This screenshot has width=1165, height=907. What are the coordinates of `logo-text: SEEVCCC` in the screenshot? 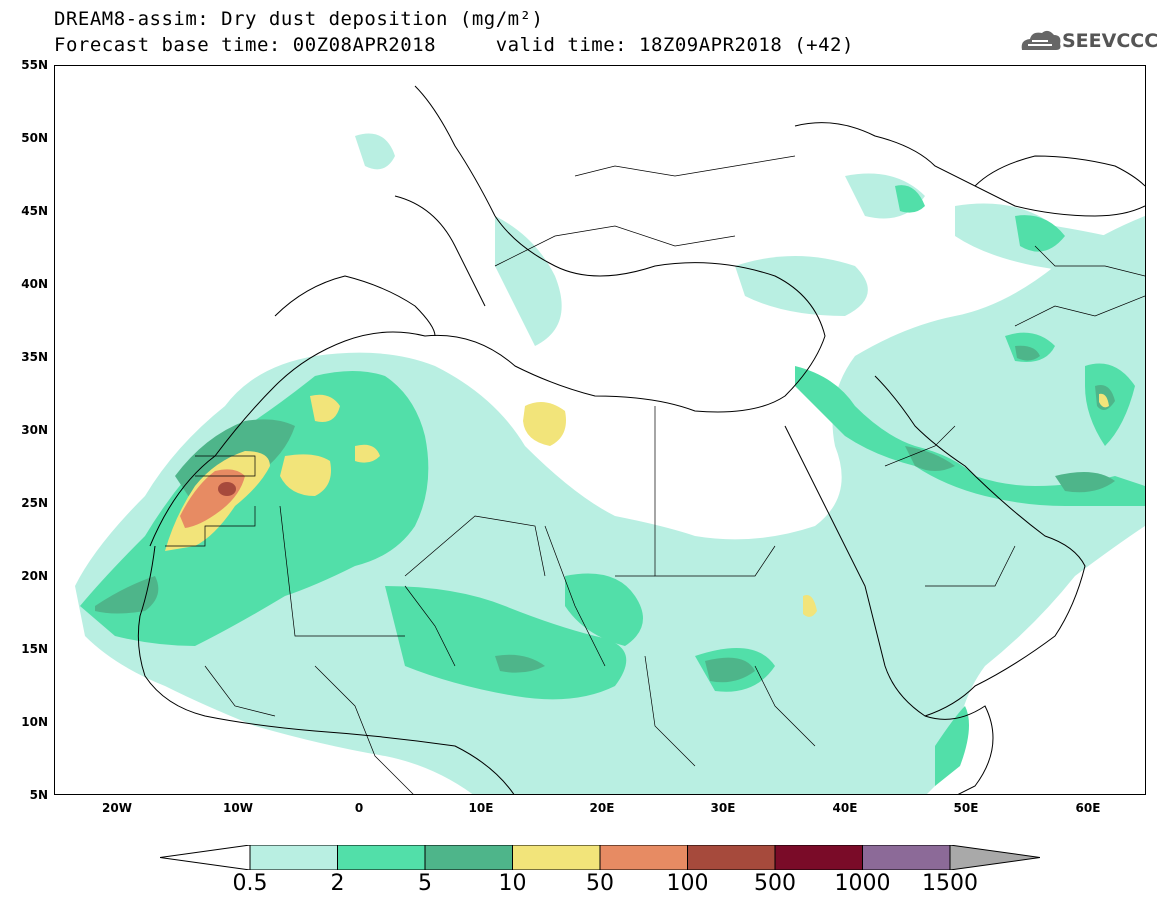 It's located at (1110, 41).